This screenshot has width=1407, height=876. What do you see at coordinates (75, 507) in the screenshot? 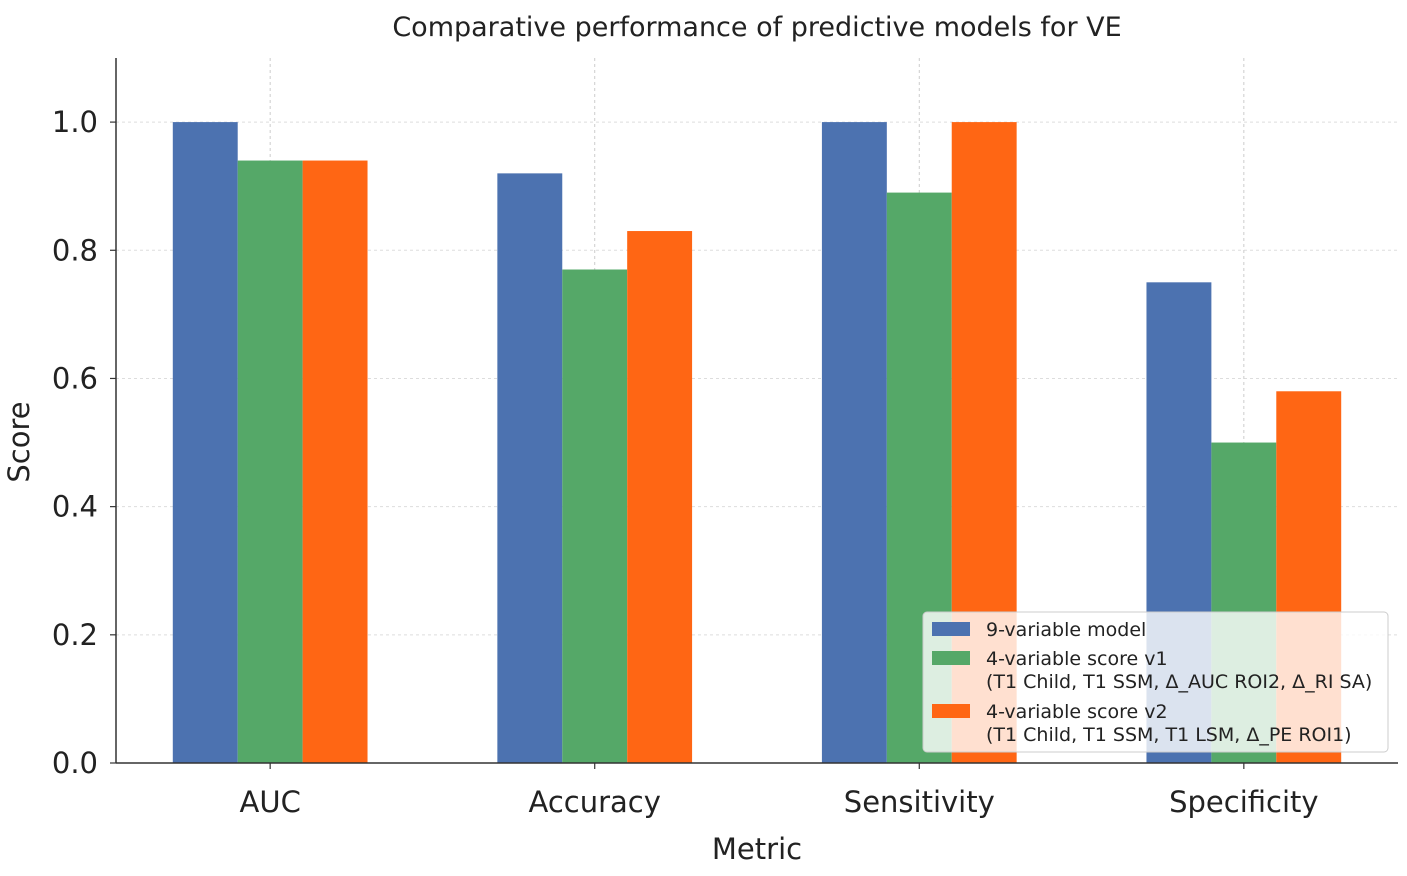
I see `y-tick-label: 0.4` at bounding box center [75, 507].